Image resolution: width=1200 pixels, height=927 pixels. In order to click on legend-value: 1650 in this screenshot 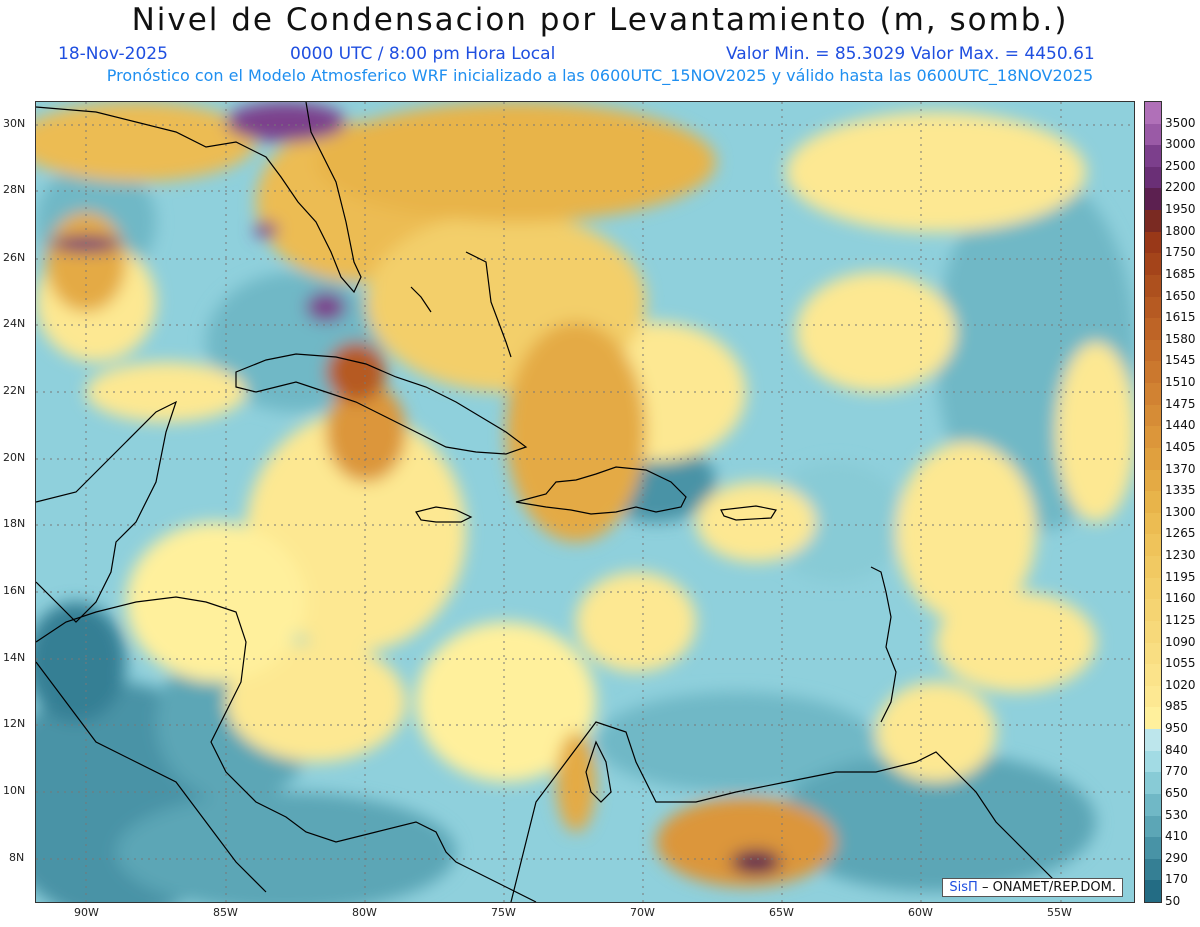, I will do `click(1180, 295)`.